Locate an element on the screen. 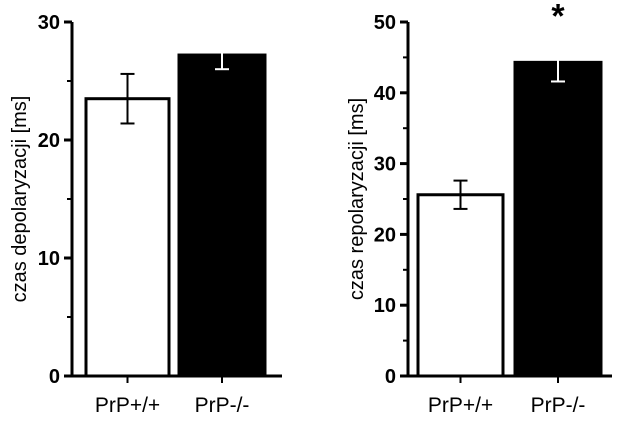  y-axis-label: czas repolaryzacji [ms] is located at coordinates (357, 199).